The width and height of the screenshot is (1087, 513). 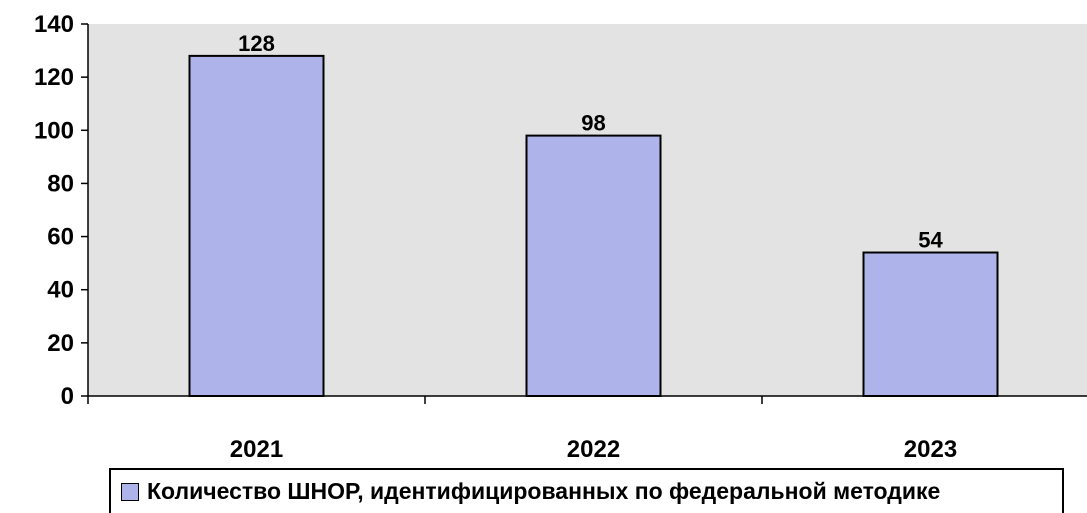 I want to click on y-tick-label: 120, so click(x=54, y=77).